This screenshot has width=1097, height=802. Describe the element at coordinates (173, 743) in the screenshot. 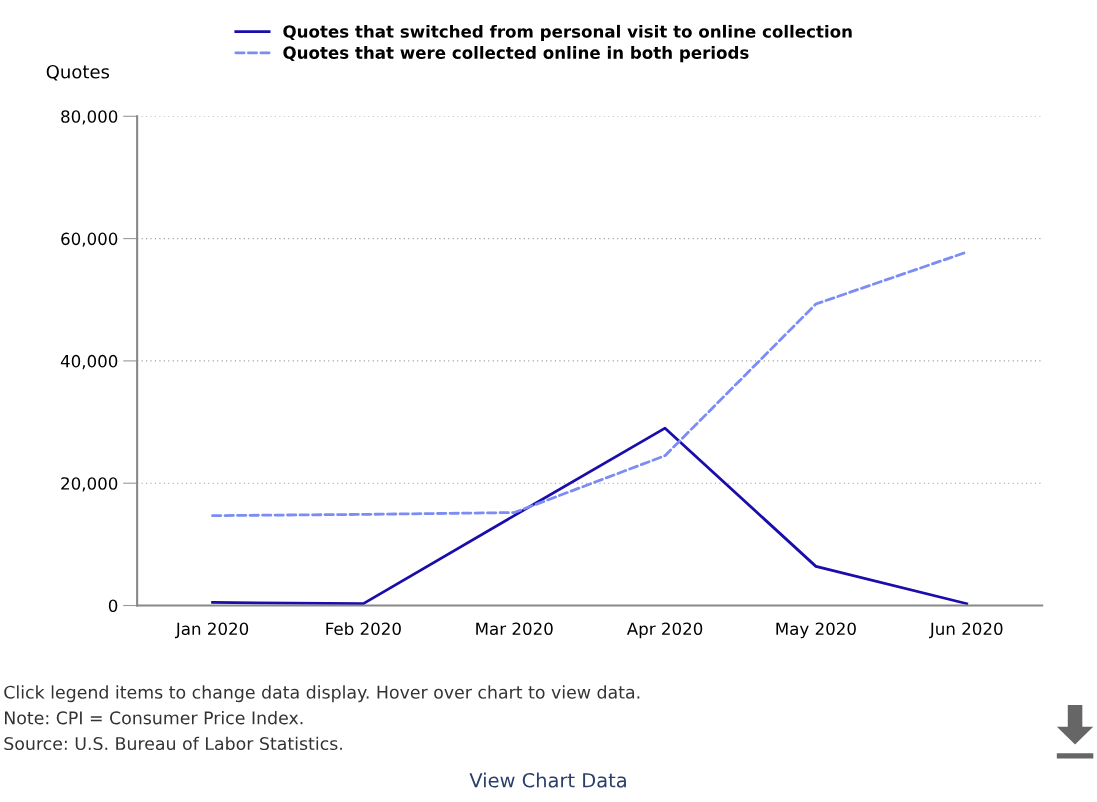

I see `source-note: Source: U.S. Bureau of Labor Statistics.` at that location.